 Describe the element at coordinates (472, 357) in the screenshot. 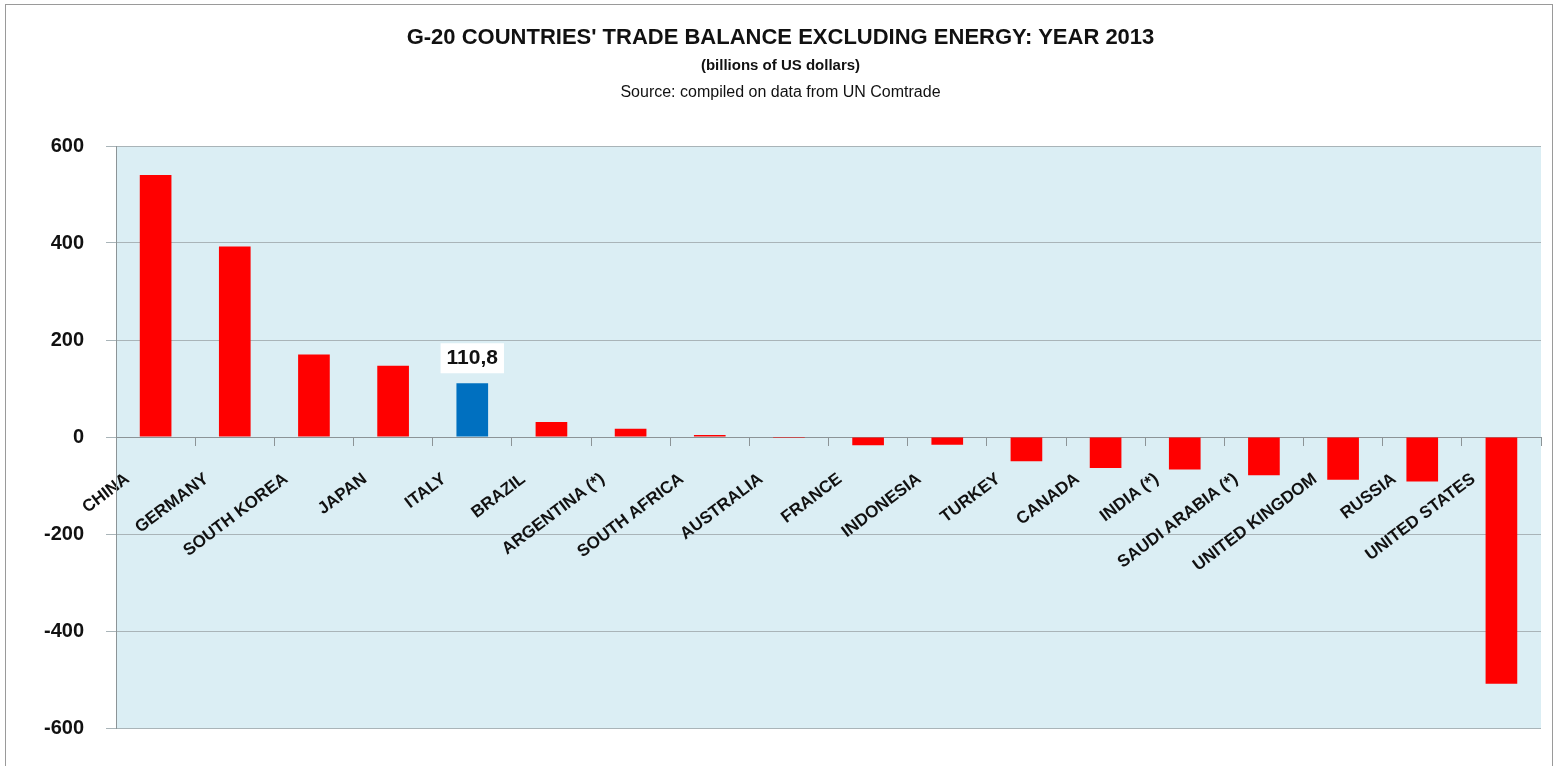

I see `data-label: 110,8` at that location.